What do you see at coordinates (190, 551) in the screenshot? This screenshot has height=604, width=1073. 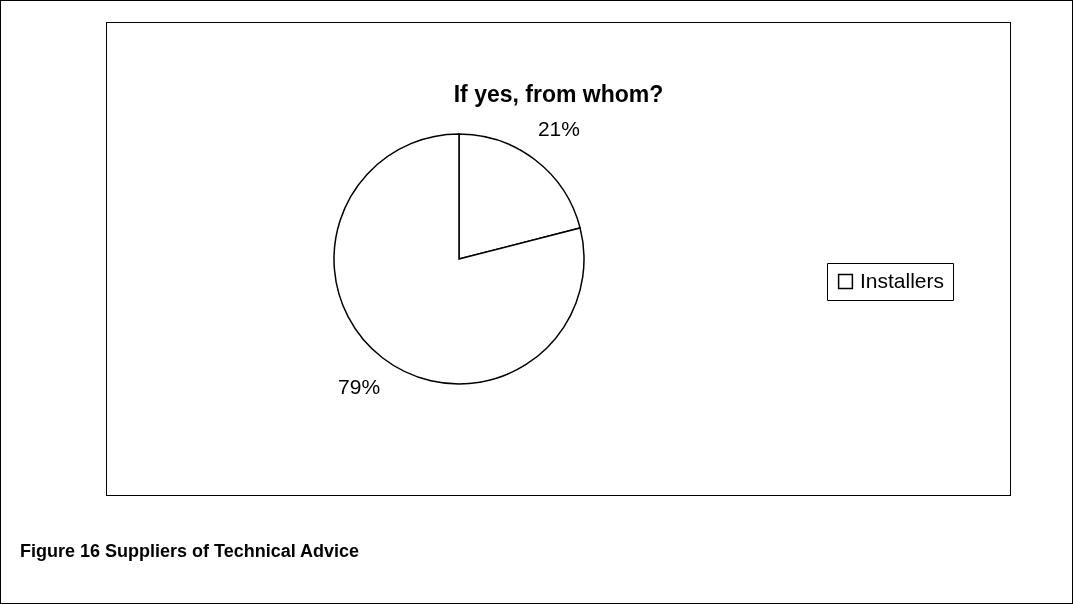 I see `caption: Figure 16 Suppliers of Technical Advice` at bounding box center [190, 551].